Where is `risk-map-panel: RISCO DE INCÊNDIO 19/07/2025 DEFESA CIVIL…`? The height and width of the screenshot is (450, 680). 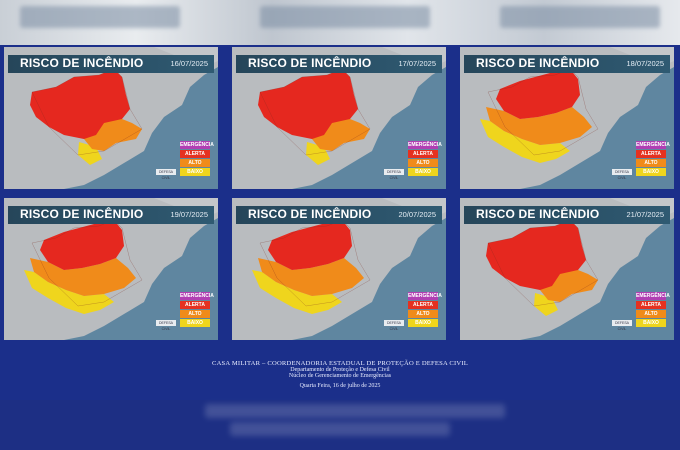 risk-map-panel: RISCO DE INCÊNDIO 19/07/2025 DEFESA CIVIL… is located at coordinates (111, 269).